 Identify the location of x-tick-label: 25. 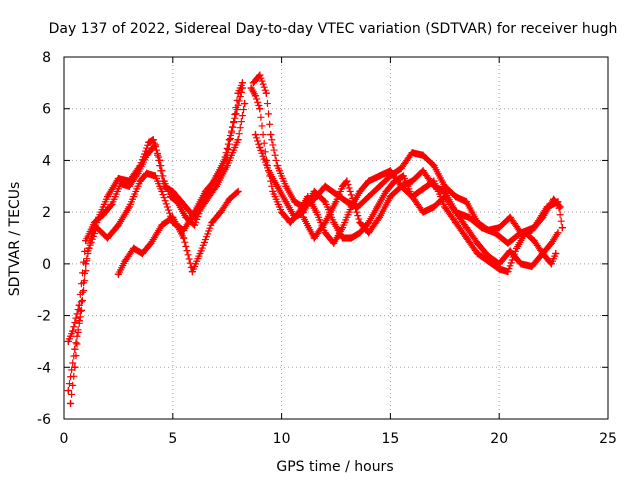
(608, 439).